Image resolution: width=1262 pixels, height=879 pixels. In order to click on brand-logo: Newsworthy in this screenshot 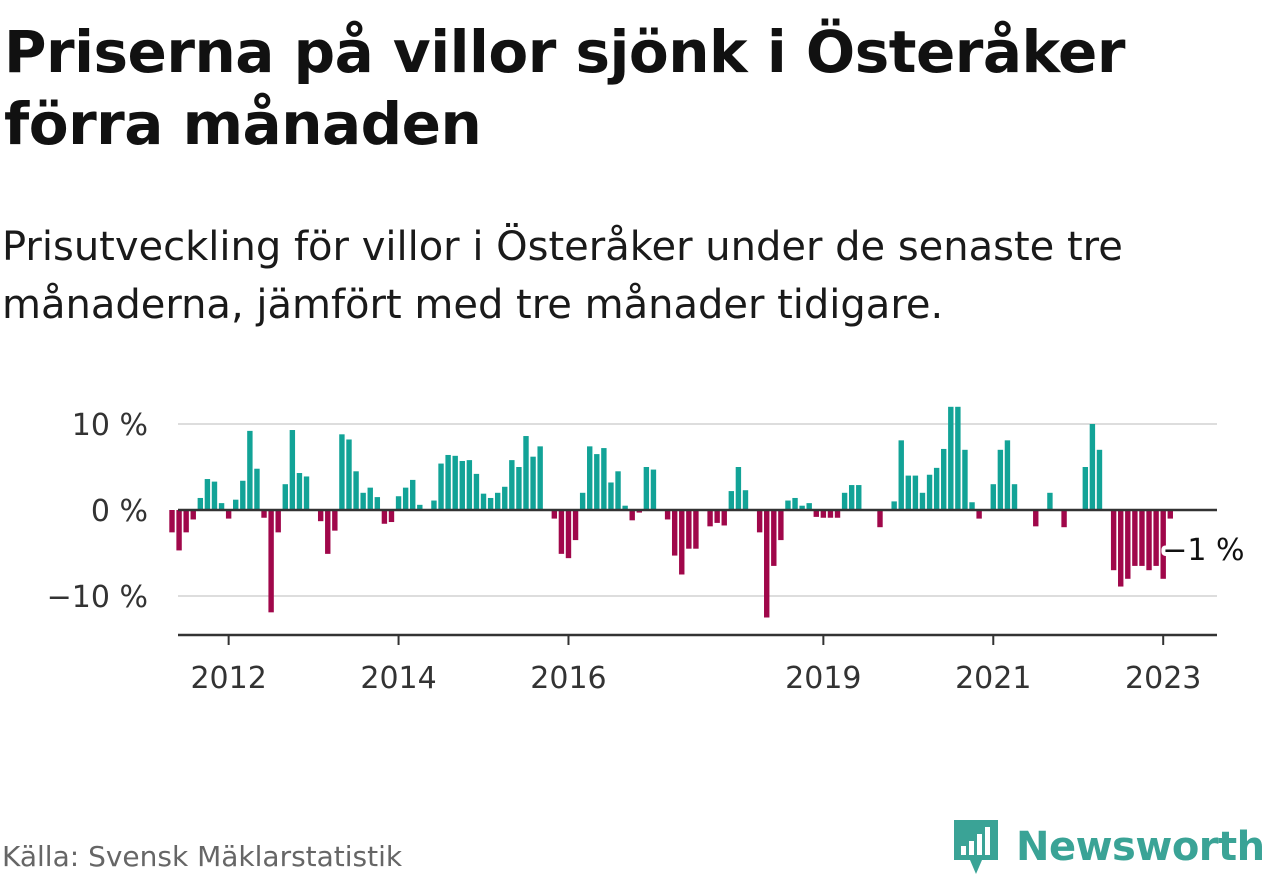, I will do `click(1106, 847)`.